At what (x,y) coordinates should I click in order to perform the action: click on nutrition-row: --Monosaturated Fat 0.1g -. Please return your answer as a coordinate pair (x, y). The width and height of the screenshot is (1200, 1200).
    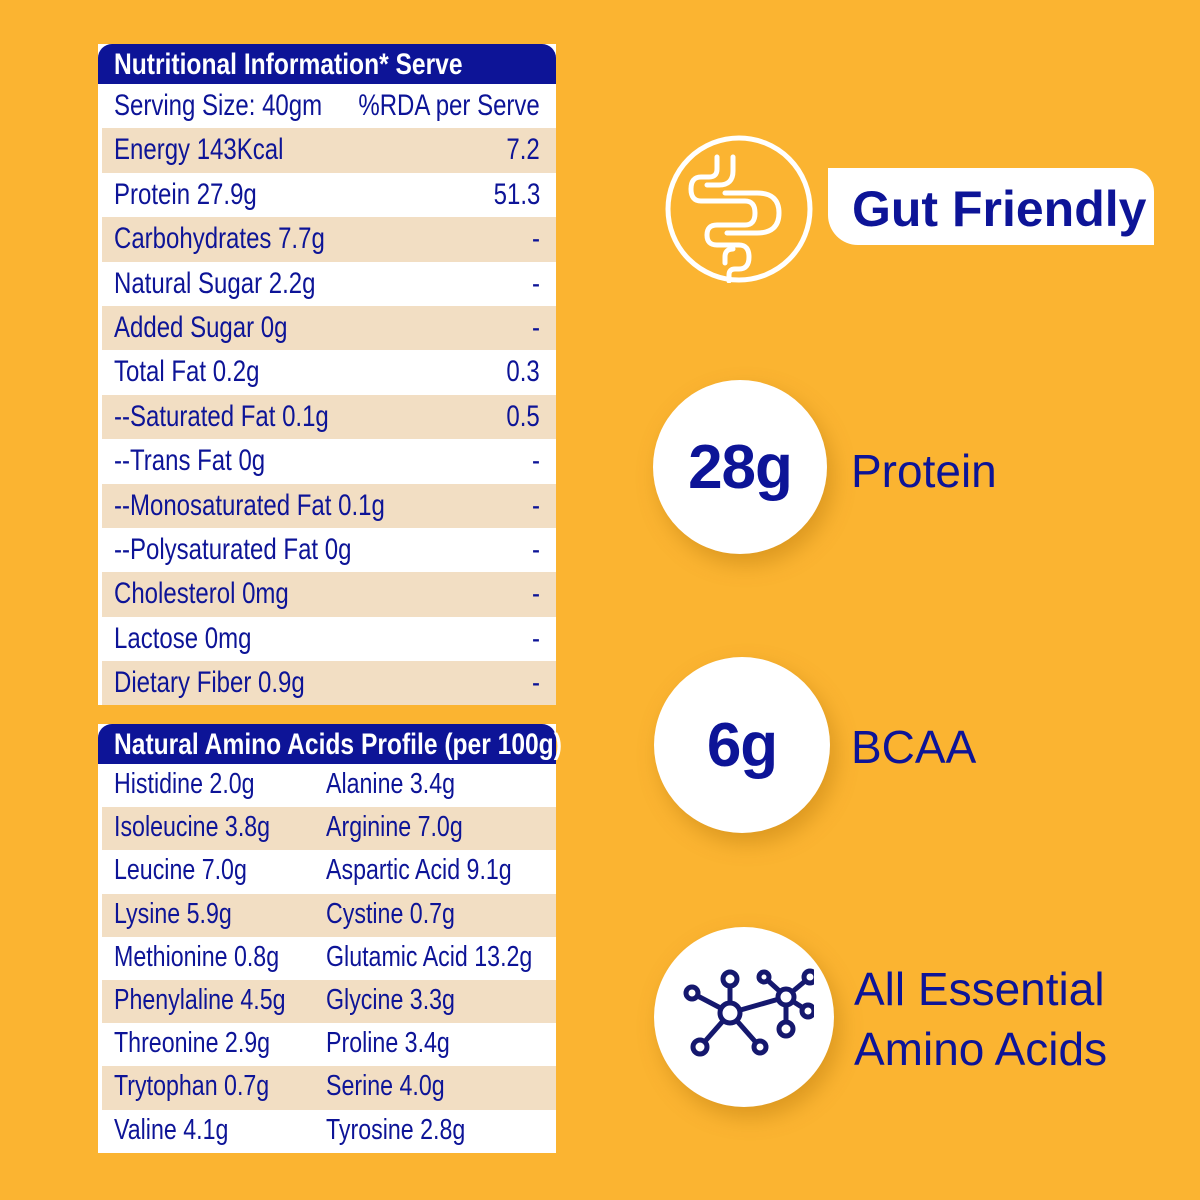
    Looking at the image, I should click on (329, 505).